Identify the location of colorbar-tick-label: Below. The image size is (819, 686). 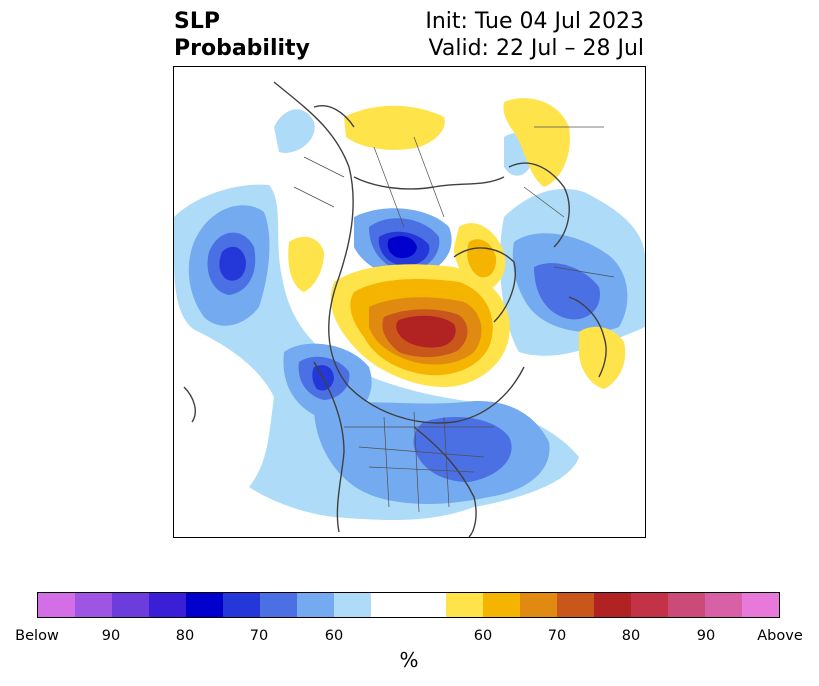
(37, 636).